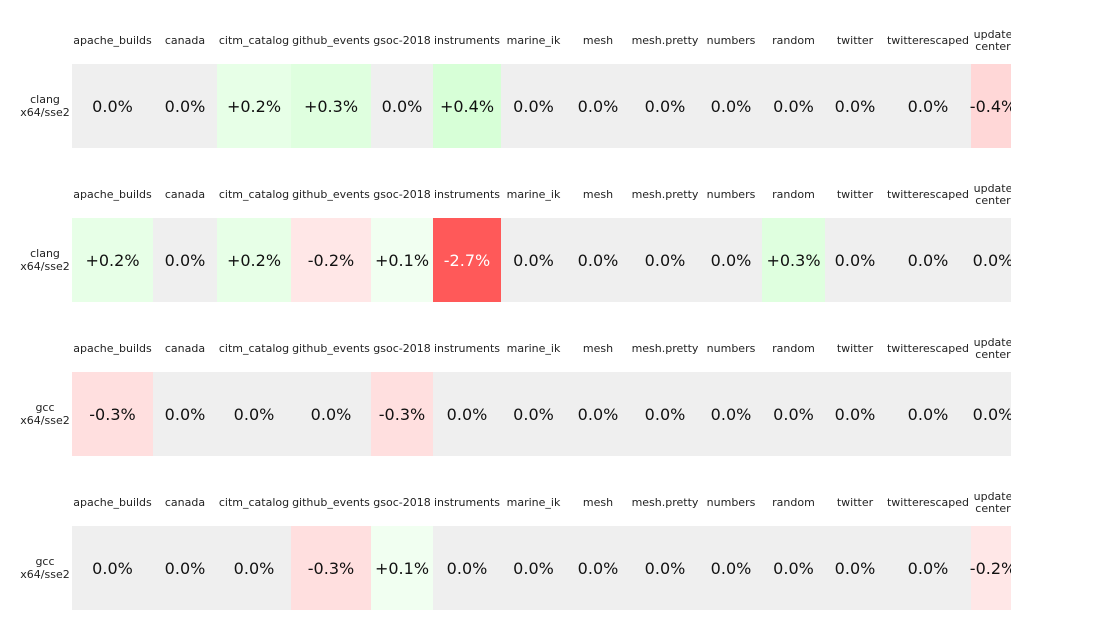 The image size is (1100, 640). I want to click on cell-label: -0.2%, so click(990, 568).